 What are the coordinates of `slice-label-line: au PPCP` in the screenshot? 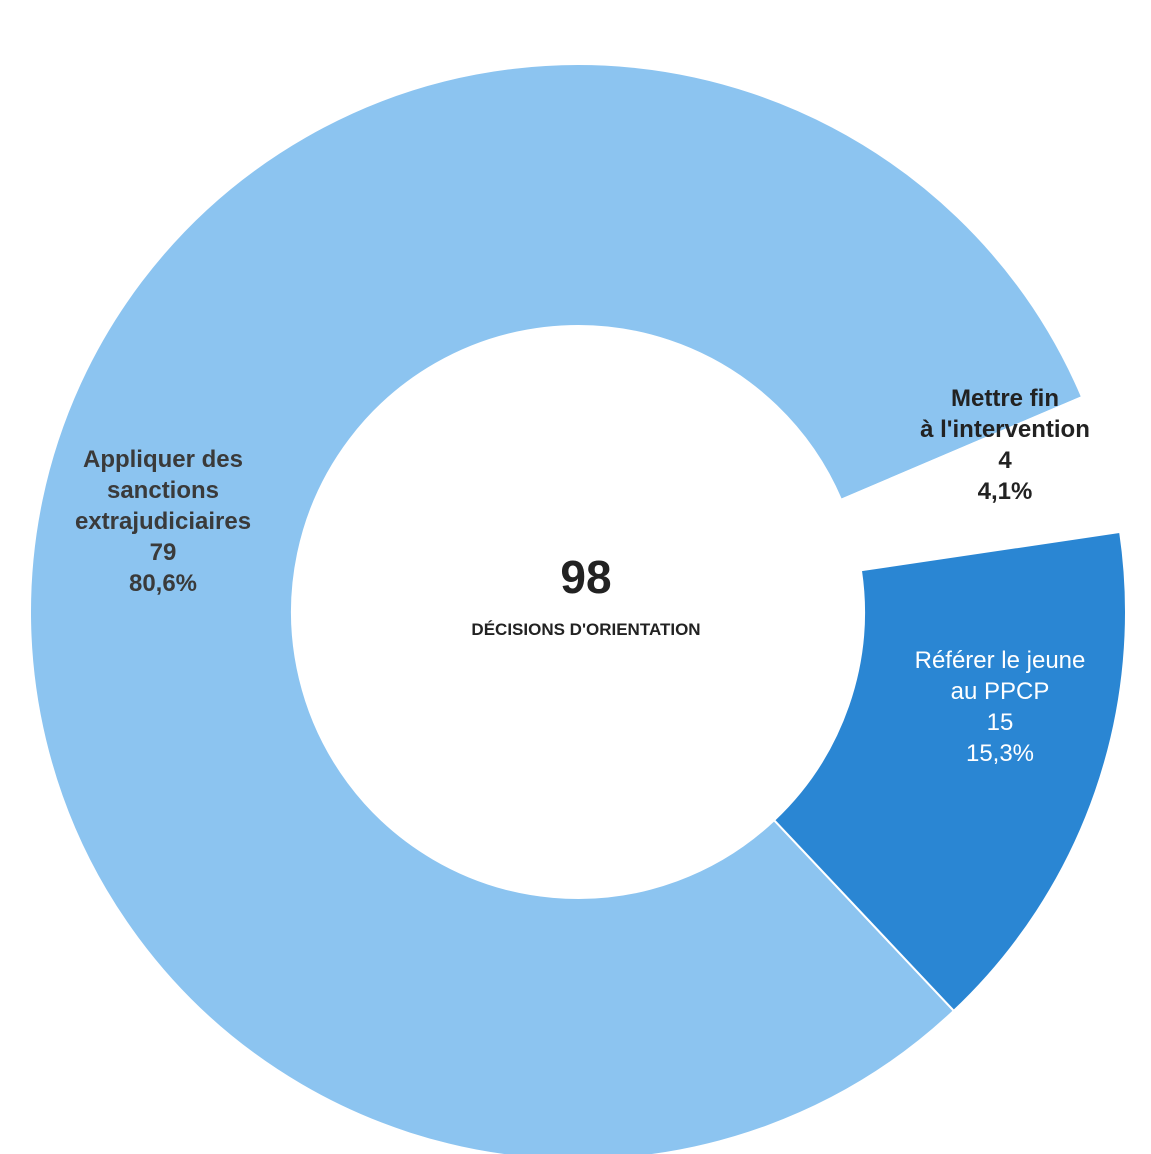 It's located at (1000, 691).